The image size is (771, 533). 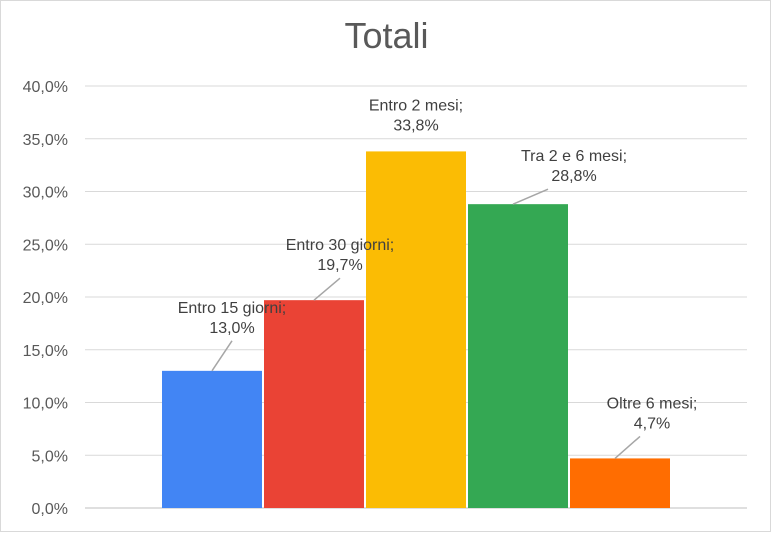 I want to click on y-tick-label: 20,0%, so click(x=45, y=298).